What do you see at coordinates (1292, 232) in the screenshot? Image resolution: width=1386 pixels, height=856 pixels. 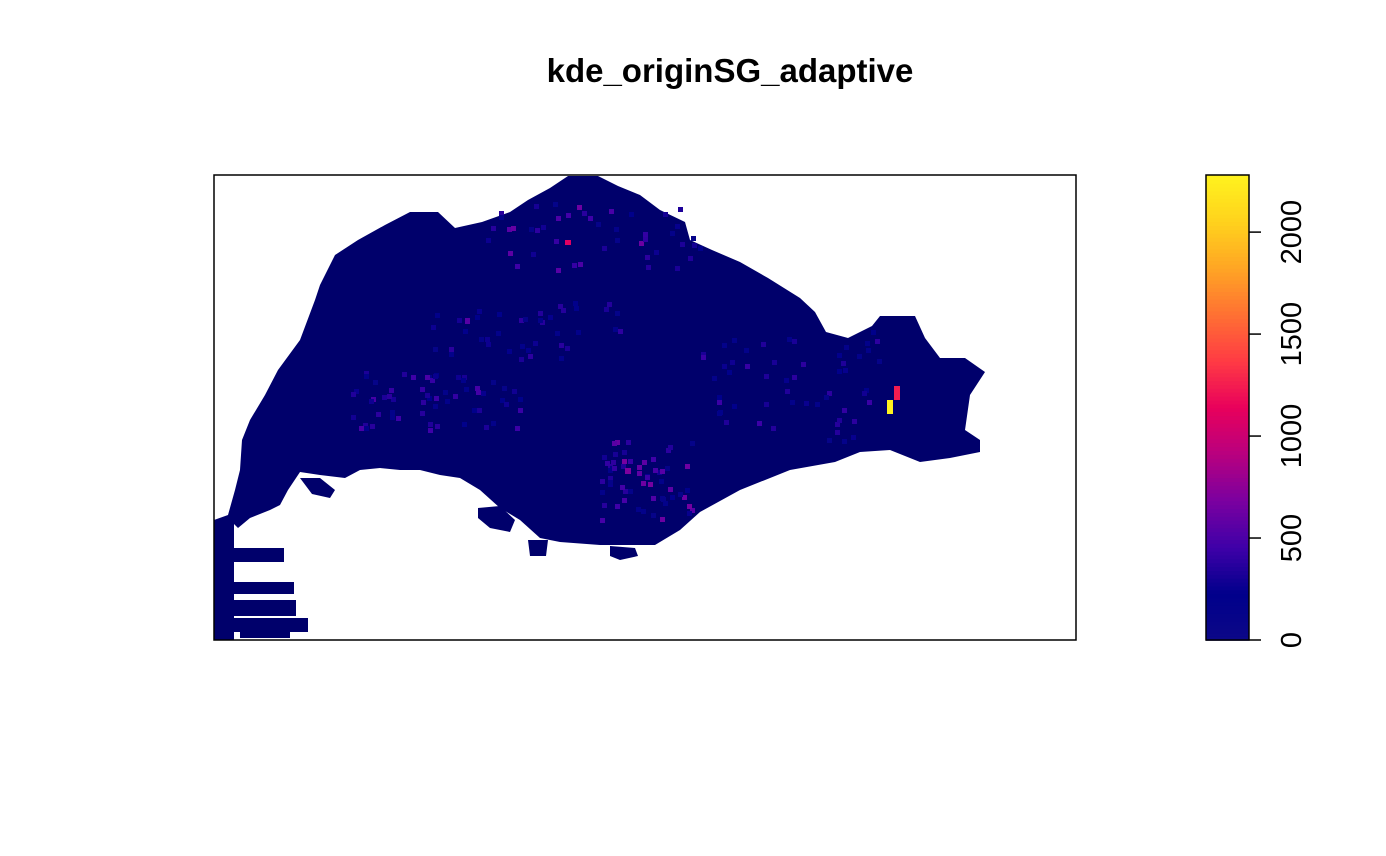 I see `colorbar-tick-label: 2000` at bounding box center [1292, 232].